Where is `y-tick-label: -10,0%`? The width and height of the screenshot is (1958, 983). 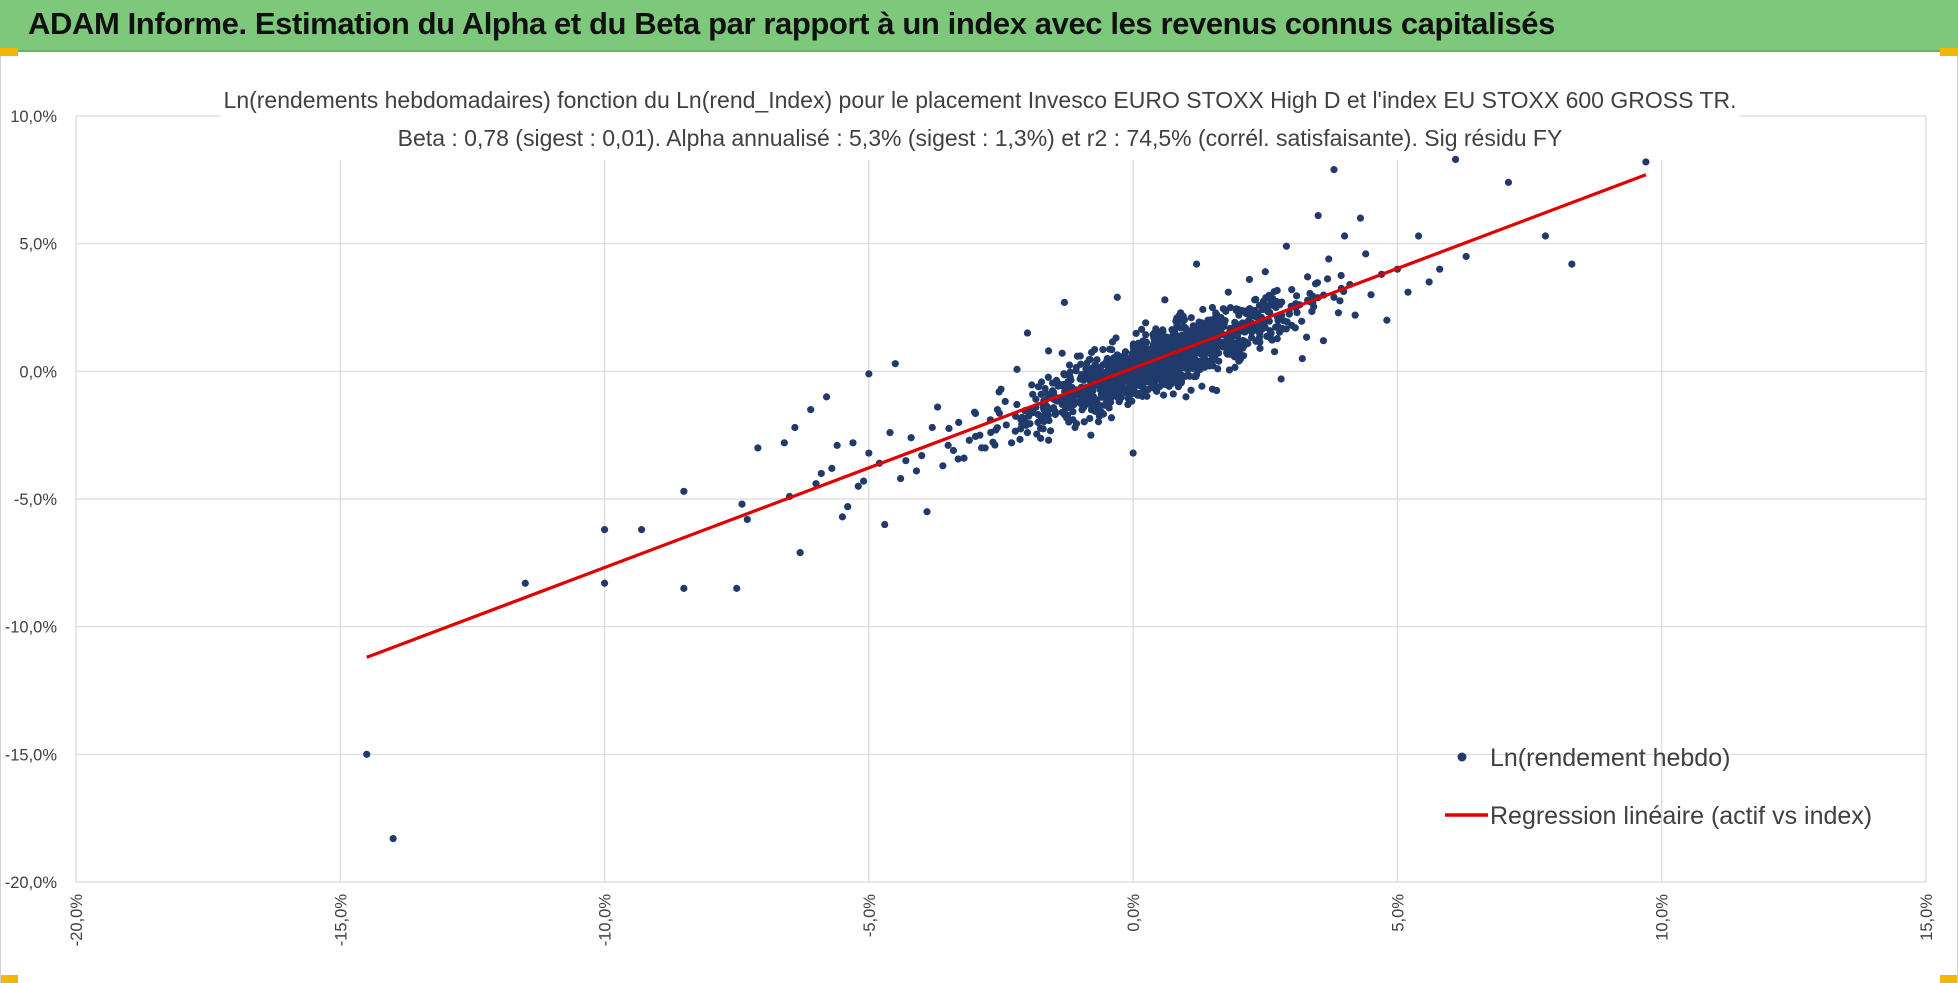
y-tick-label: -10,0% is located at coordinates (31, 628).